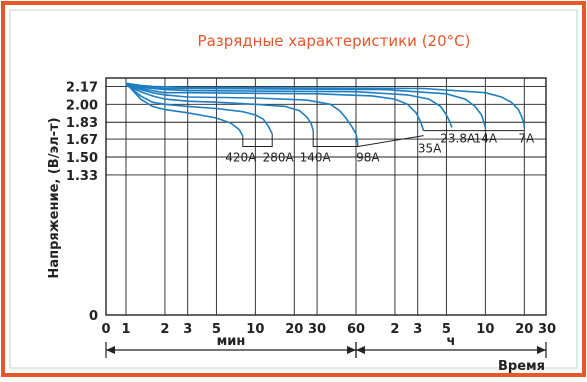 This screenshot has width=587, height=382. What do you see at coordinates (328, 329) in the screenshot?
I see `x-tick-labels: 0 1 2 3 5 10 20 30 60 2 3 5 10 20 30` at bounding box center [328, 329].